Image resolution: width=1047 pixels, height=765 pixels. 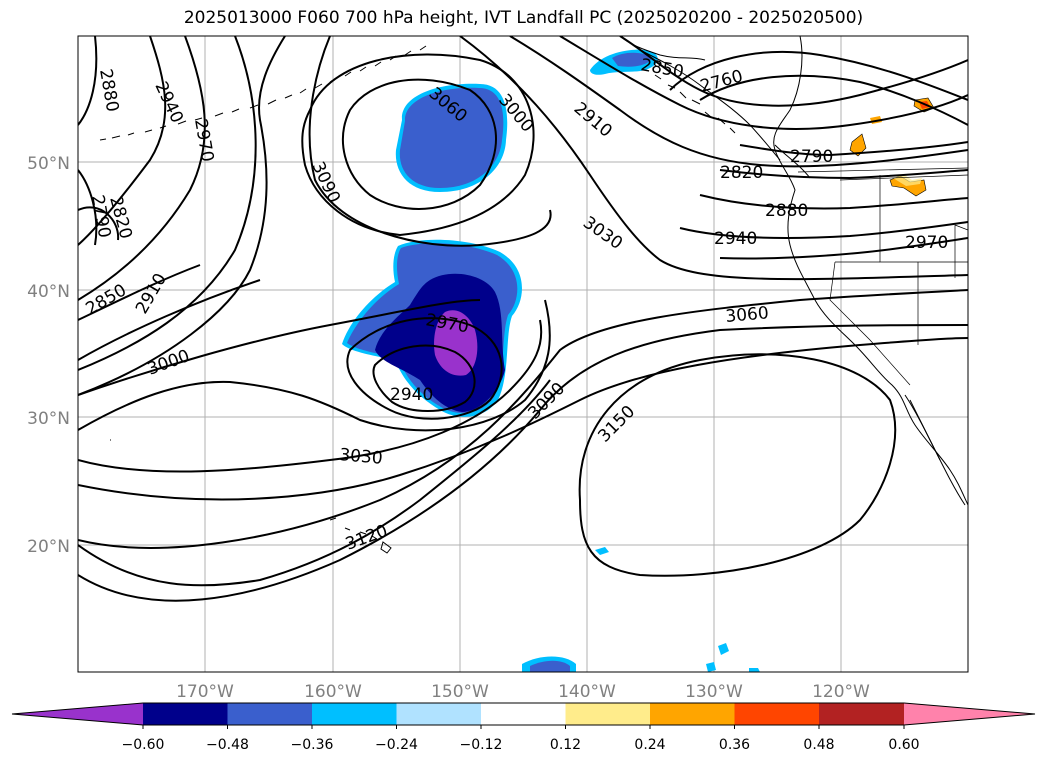 I want to click on colorbar-tick-label: 0.60, so click(x=903, y=745).